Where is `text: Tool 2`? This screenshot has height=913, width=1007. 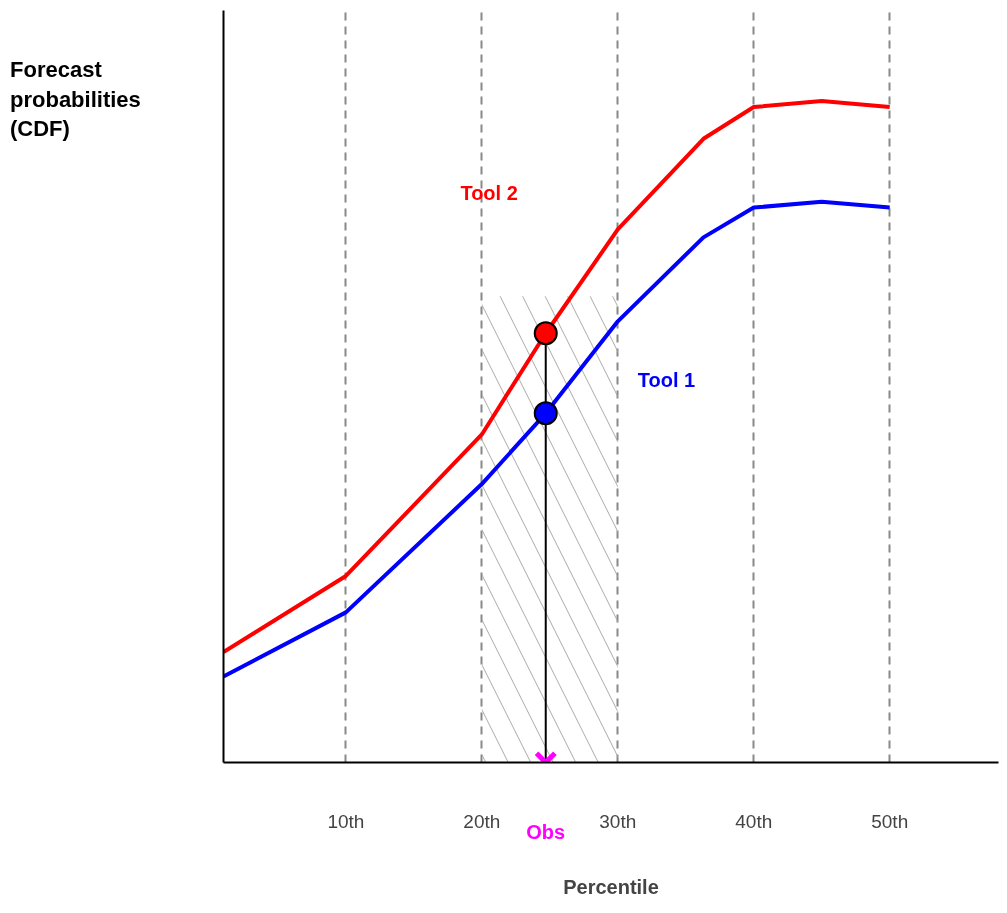
text: Tool 2 is located at coordinates (489, 193).